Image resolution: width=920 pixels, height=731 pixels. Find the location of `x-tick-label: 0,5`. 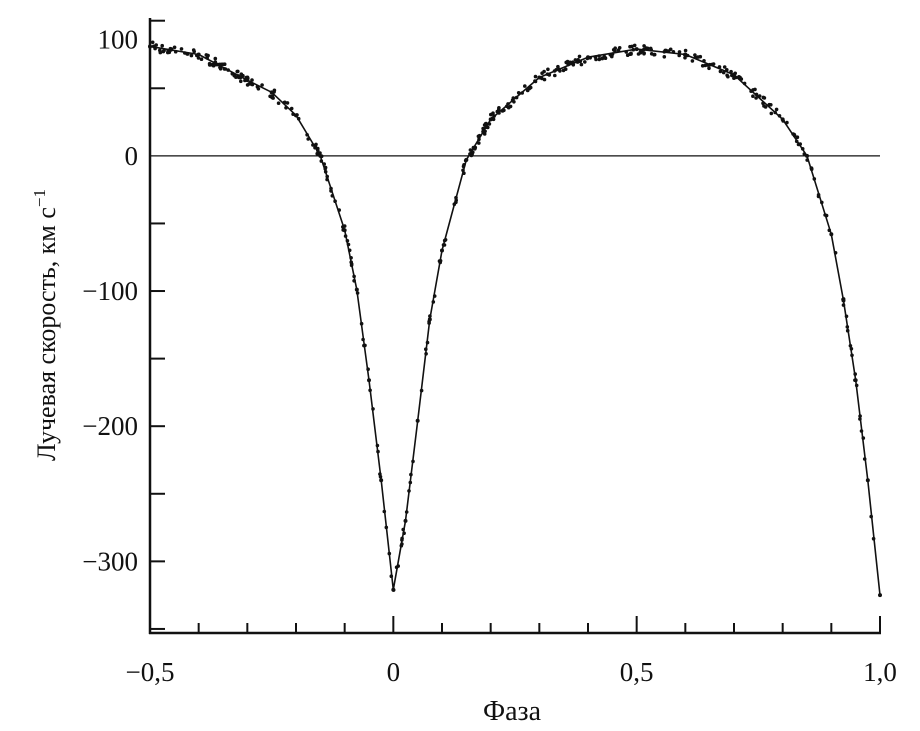

x-tick-label: 0,5 is located at coordinates (637, 672).